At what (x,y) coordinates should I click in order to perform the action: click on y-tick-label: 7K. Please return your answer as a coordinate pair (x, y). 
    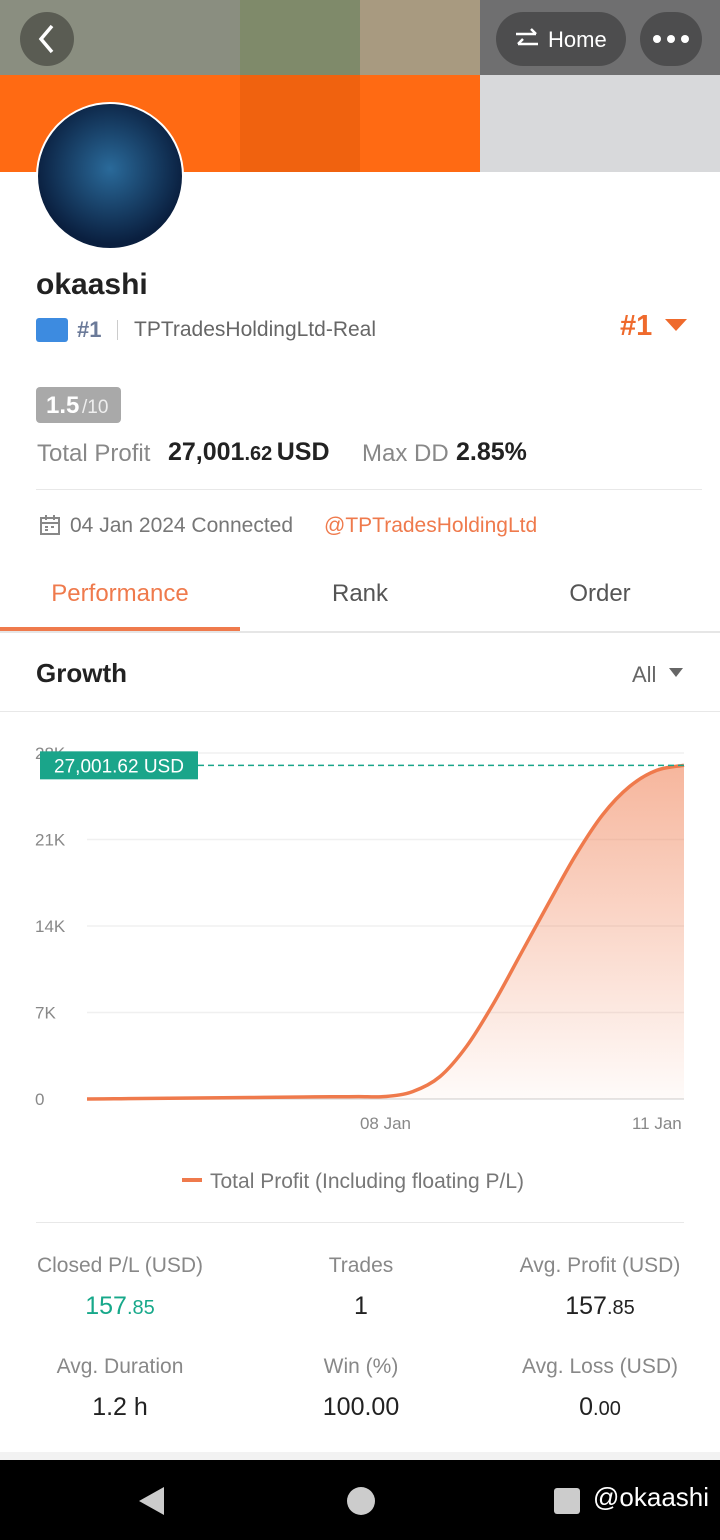
    Looking at the image, I should click on (45, 1013).